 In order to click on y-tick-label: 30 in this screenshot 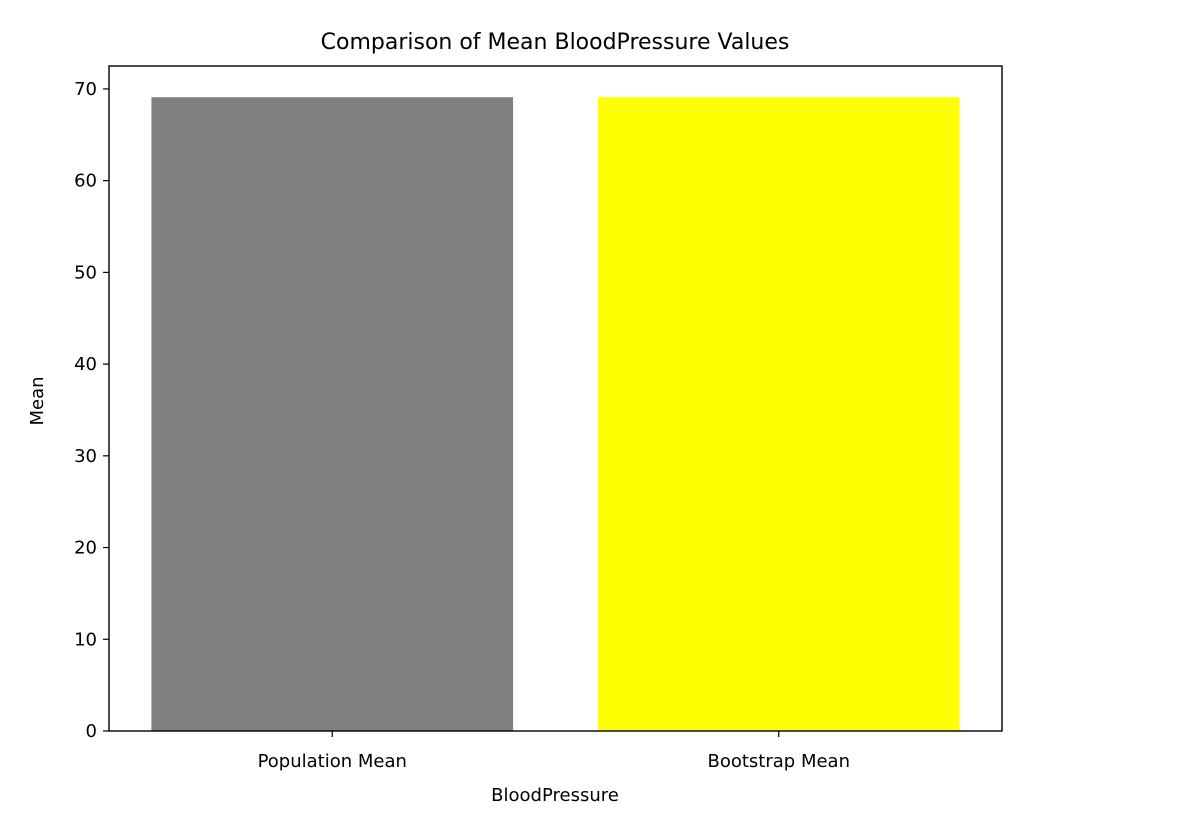, I will do `click(85, 456)`.